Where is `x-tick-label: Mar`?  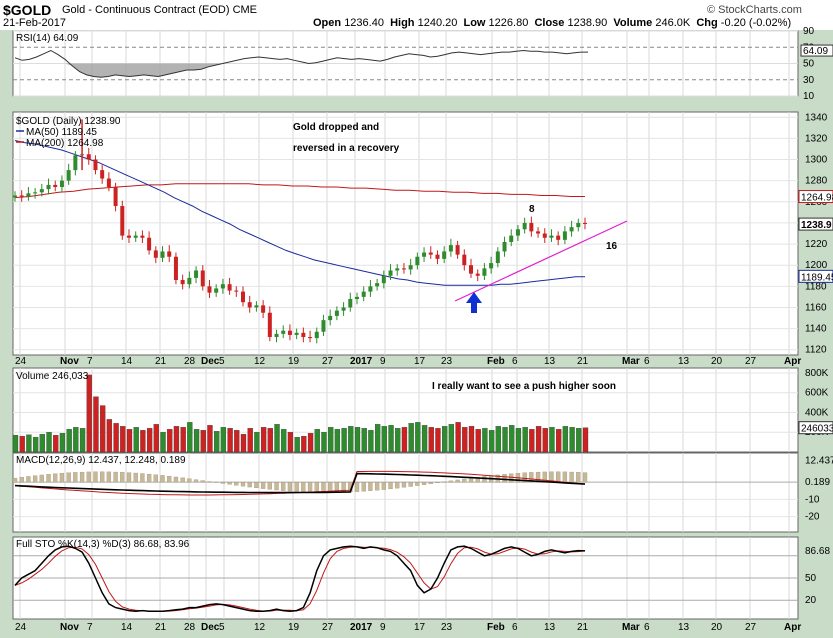
x-tick-label: Mar is located at coordinates (631, 627).